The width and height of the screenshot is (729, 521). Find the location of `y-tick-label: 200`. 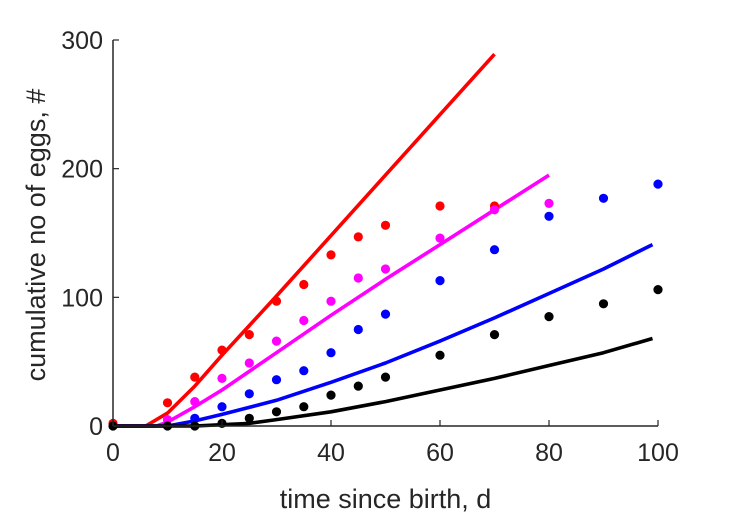

y-tick-label: 200 is located at coordinates (82, 170).